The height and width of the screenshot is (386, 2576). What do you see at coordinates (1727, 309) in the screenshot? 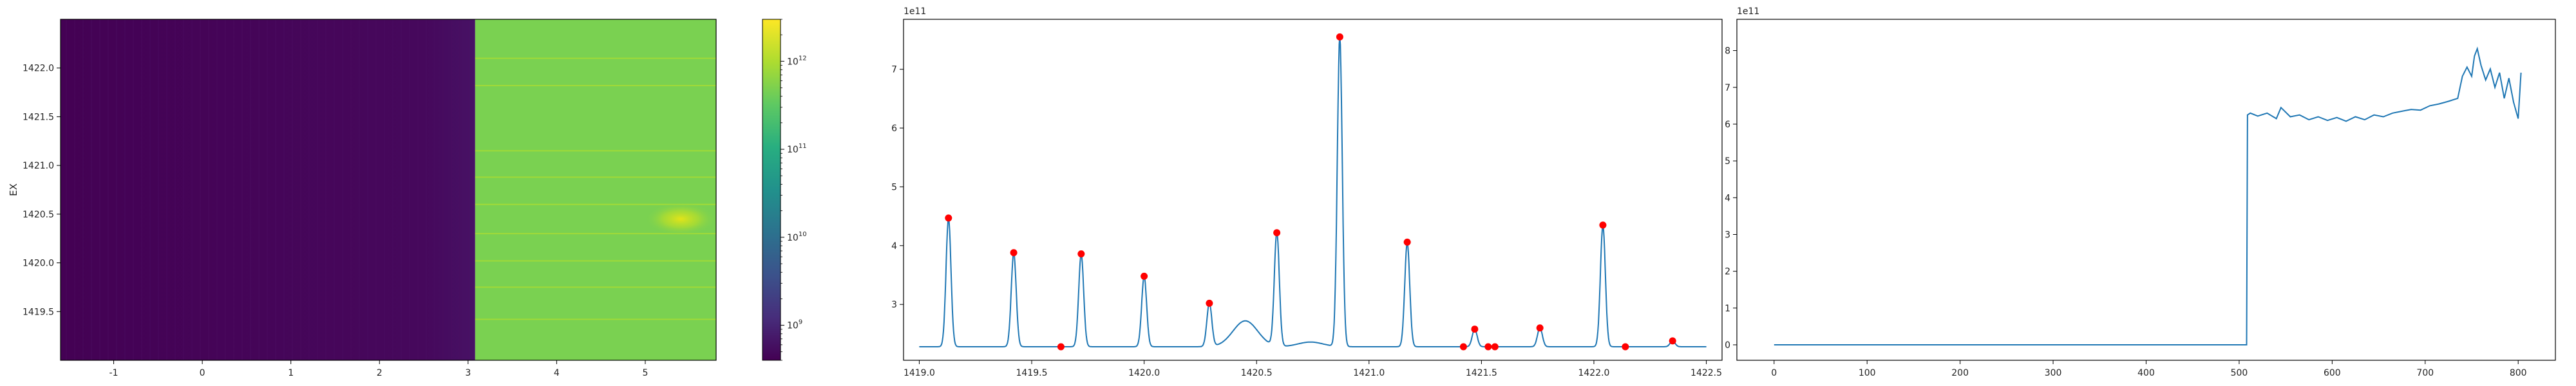
I see `step-series-y-tick-label: 1` at bounding box center [1727, 309].